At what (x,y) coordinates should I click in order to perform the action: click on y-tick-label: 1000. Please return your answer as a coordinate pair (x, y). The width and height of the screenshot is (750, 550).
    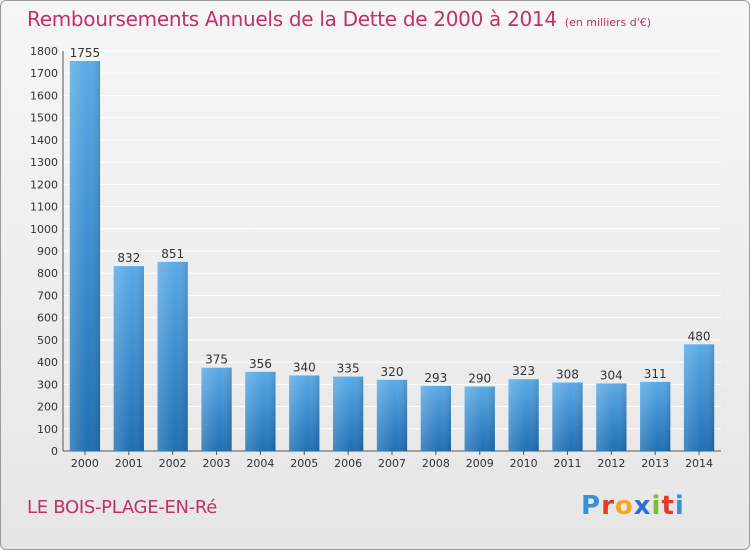
    Looking at the image, I should click on (44, 229).